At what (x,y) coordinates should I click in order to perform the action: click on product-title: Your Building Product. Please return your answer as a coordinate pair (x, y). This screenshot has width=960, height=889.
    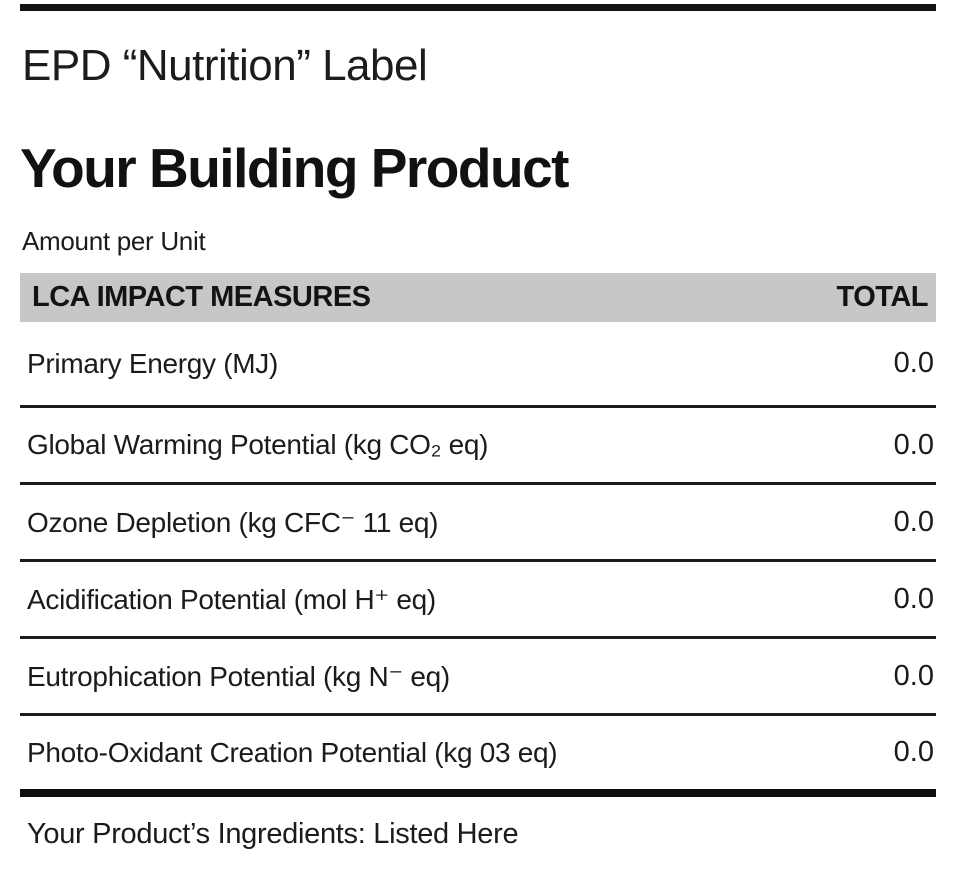
    Looking at the image, I should click on (295, 167).